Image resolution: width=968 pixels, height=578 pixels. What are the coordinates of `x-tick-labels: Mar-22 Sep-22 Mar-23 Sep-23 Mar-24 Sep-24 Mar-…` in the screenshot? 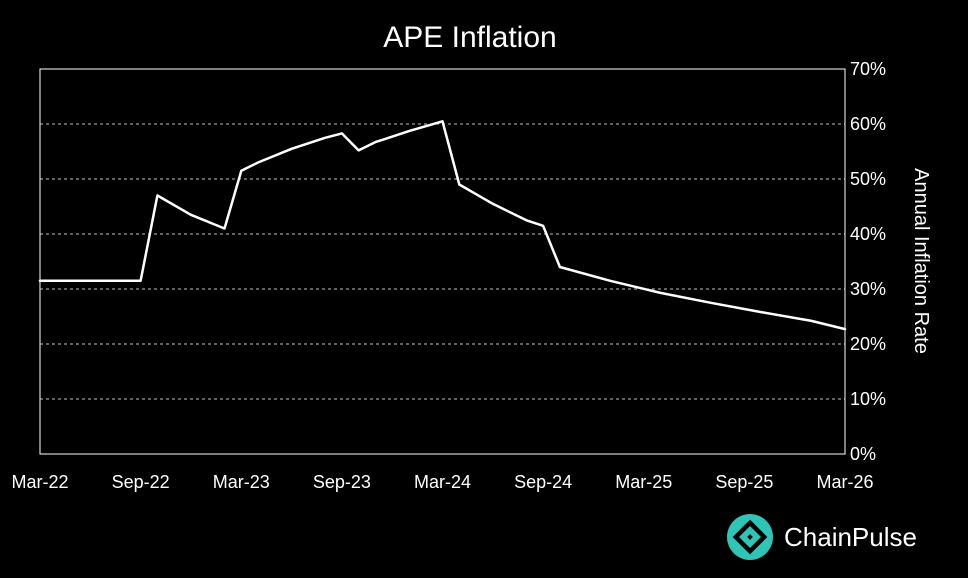 It's located at (442, 482).